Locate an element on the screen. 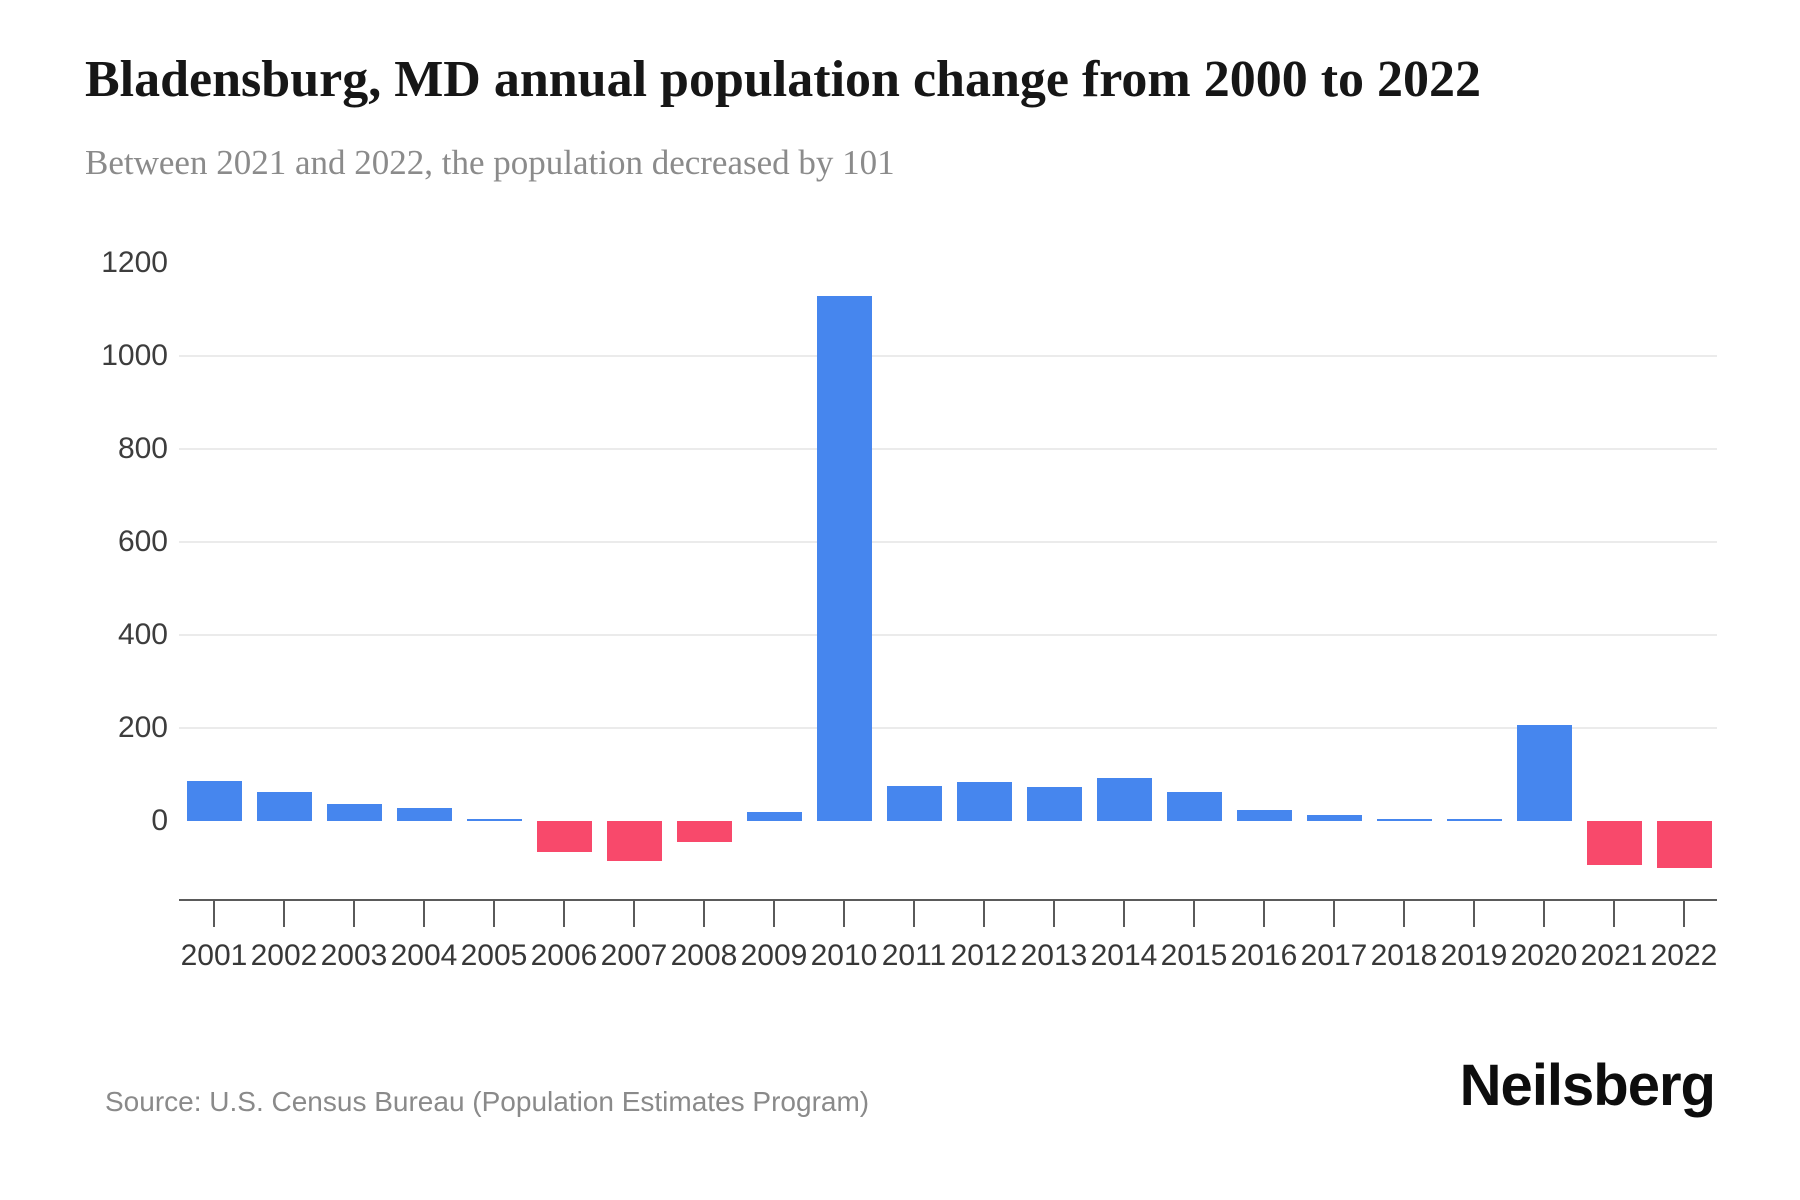  x-axis-tick-2005 is located at coordinates (494, 913).